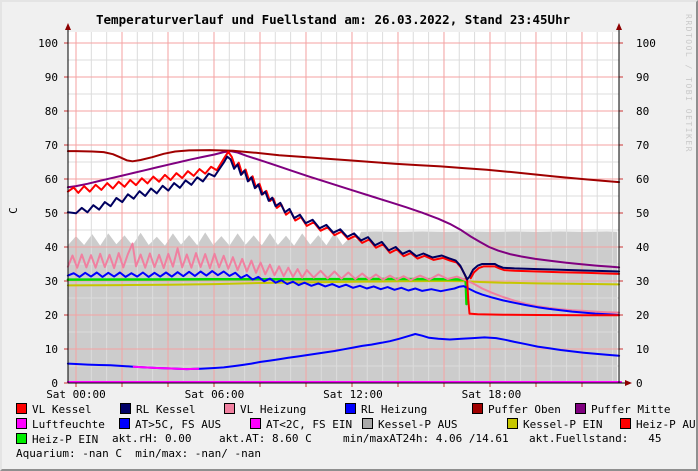 Image resolution: width=698 pixels, height=471 pixels. I want to click on legend-item: Kessel-P EIN, so click(554, 424).